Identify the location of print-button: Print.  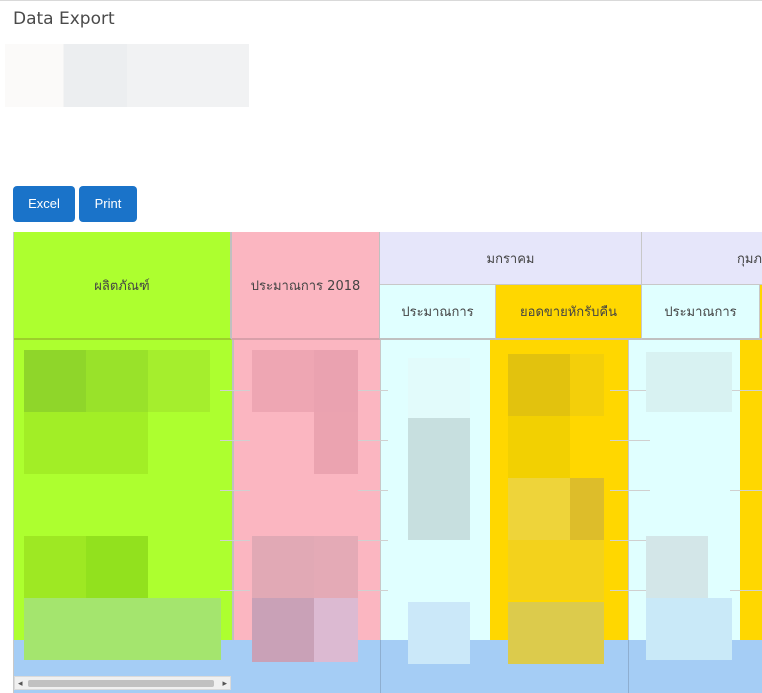
(108, 204).